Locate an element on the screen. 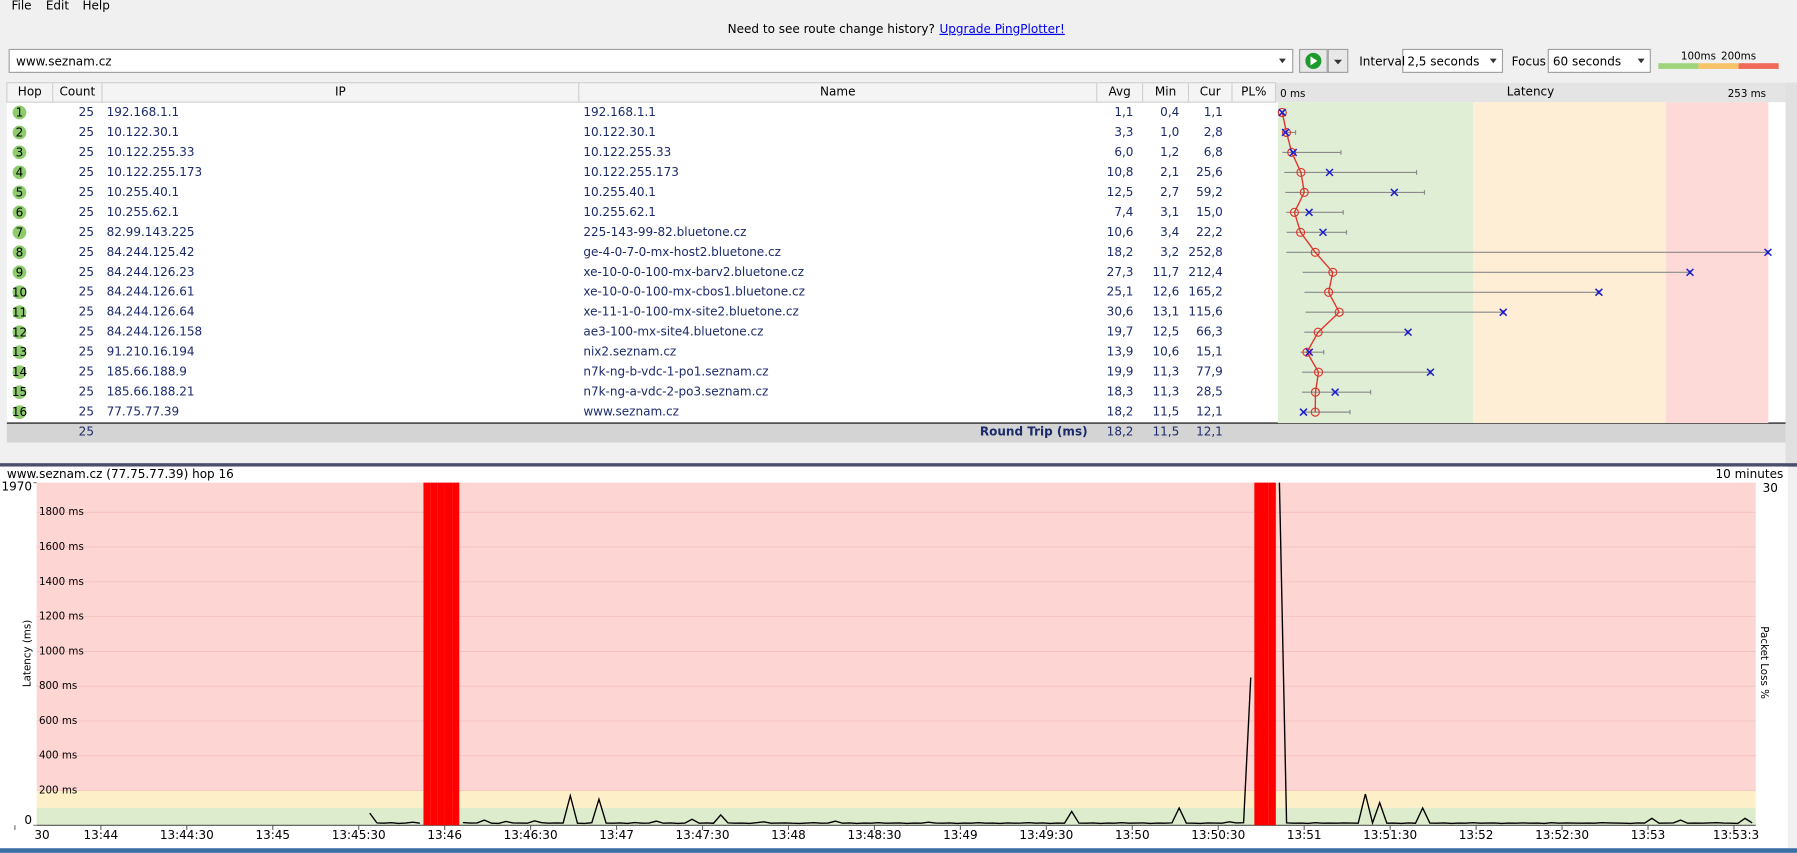  y-tick-label: 400 ms is located at coordinates (58, 756).